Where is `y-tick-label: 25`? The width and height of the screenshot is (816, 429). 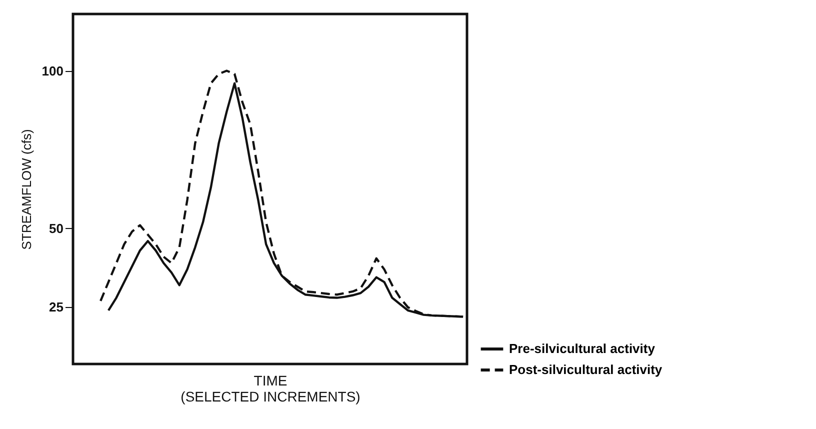 y-tick-label: 25 is located at coordinates (56, 307).